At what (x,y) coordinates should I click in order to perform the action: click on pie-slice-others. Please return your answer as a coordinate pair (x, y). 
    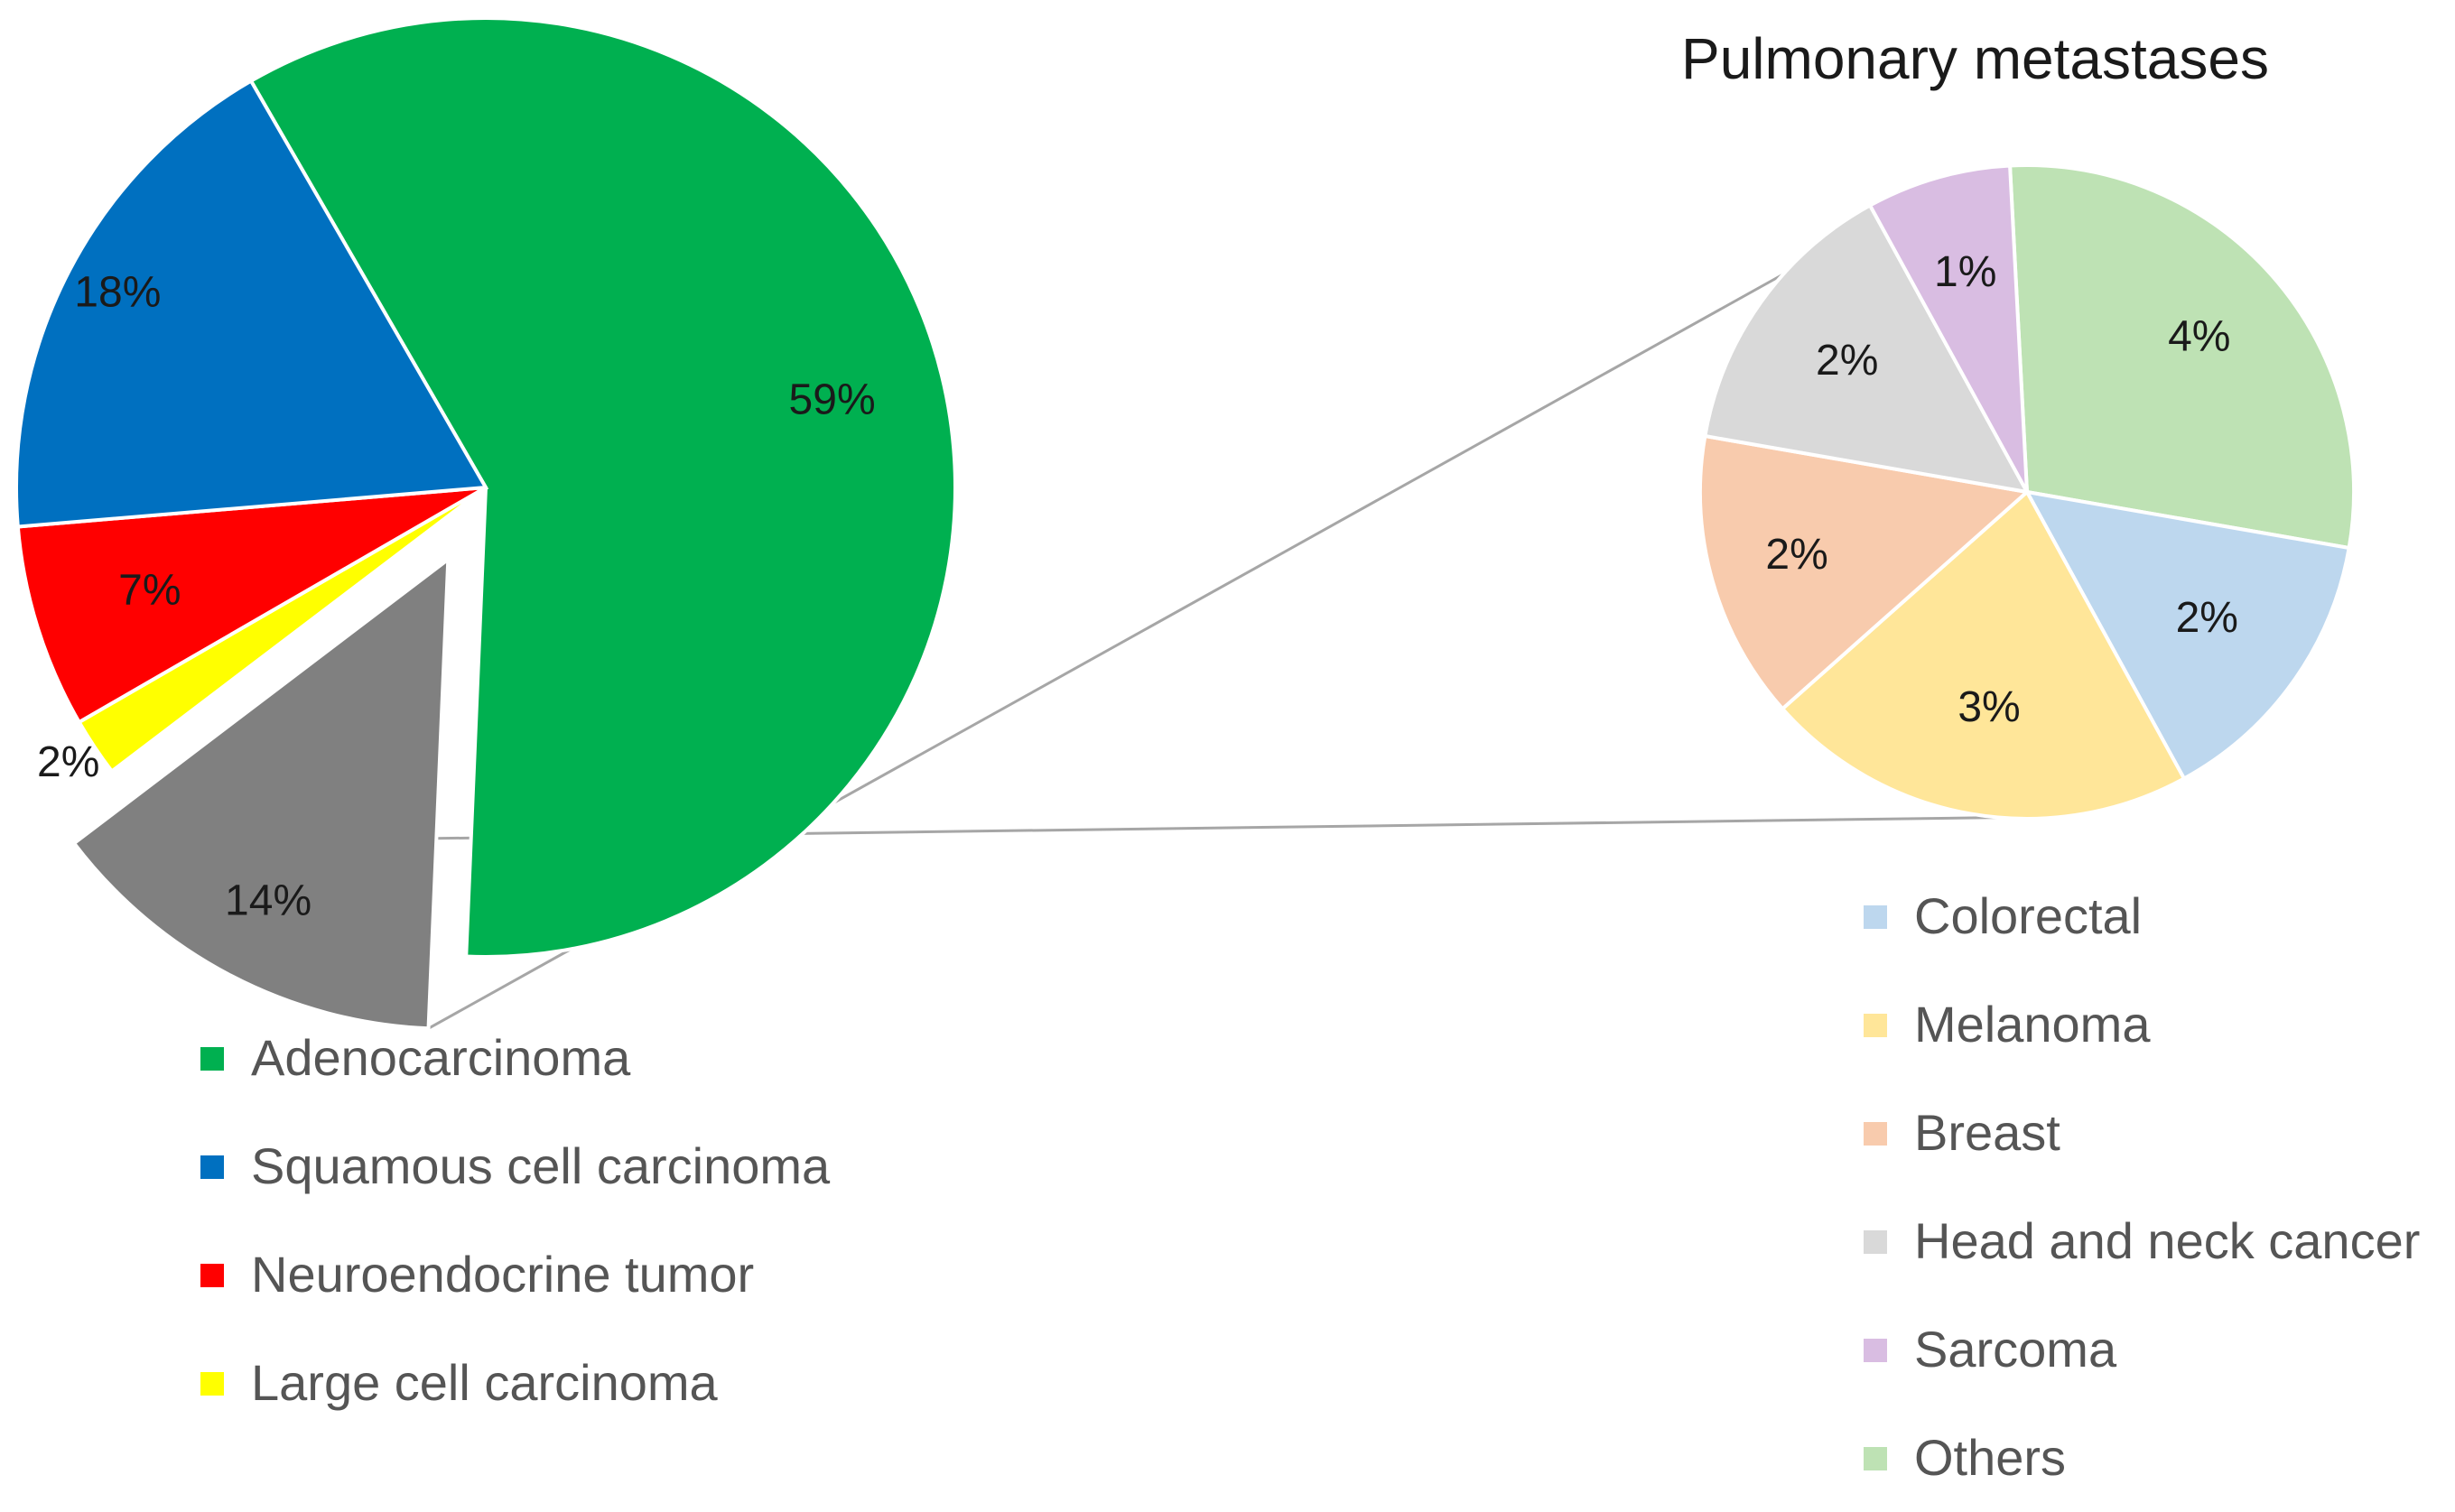
    Looking at the image, I should click on (2182, 357).